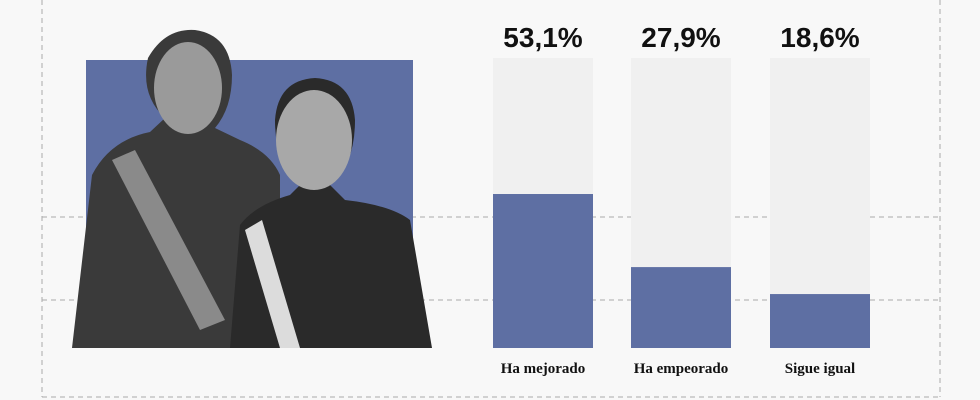  What do you see at coordinates (681, 369) in the screenshot?
I see `category-label: Ha empeorado` at bounding box center [681, 369].